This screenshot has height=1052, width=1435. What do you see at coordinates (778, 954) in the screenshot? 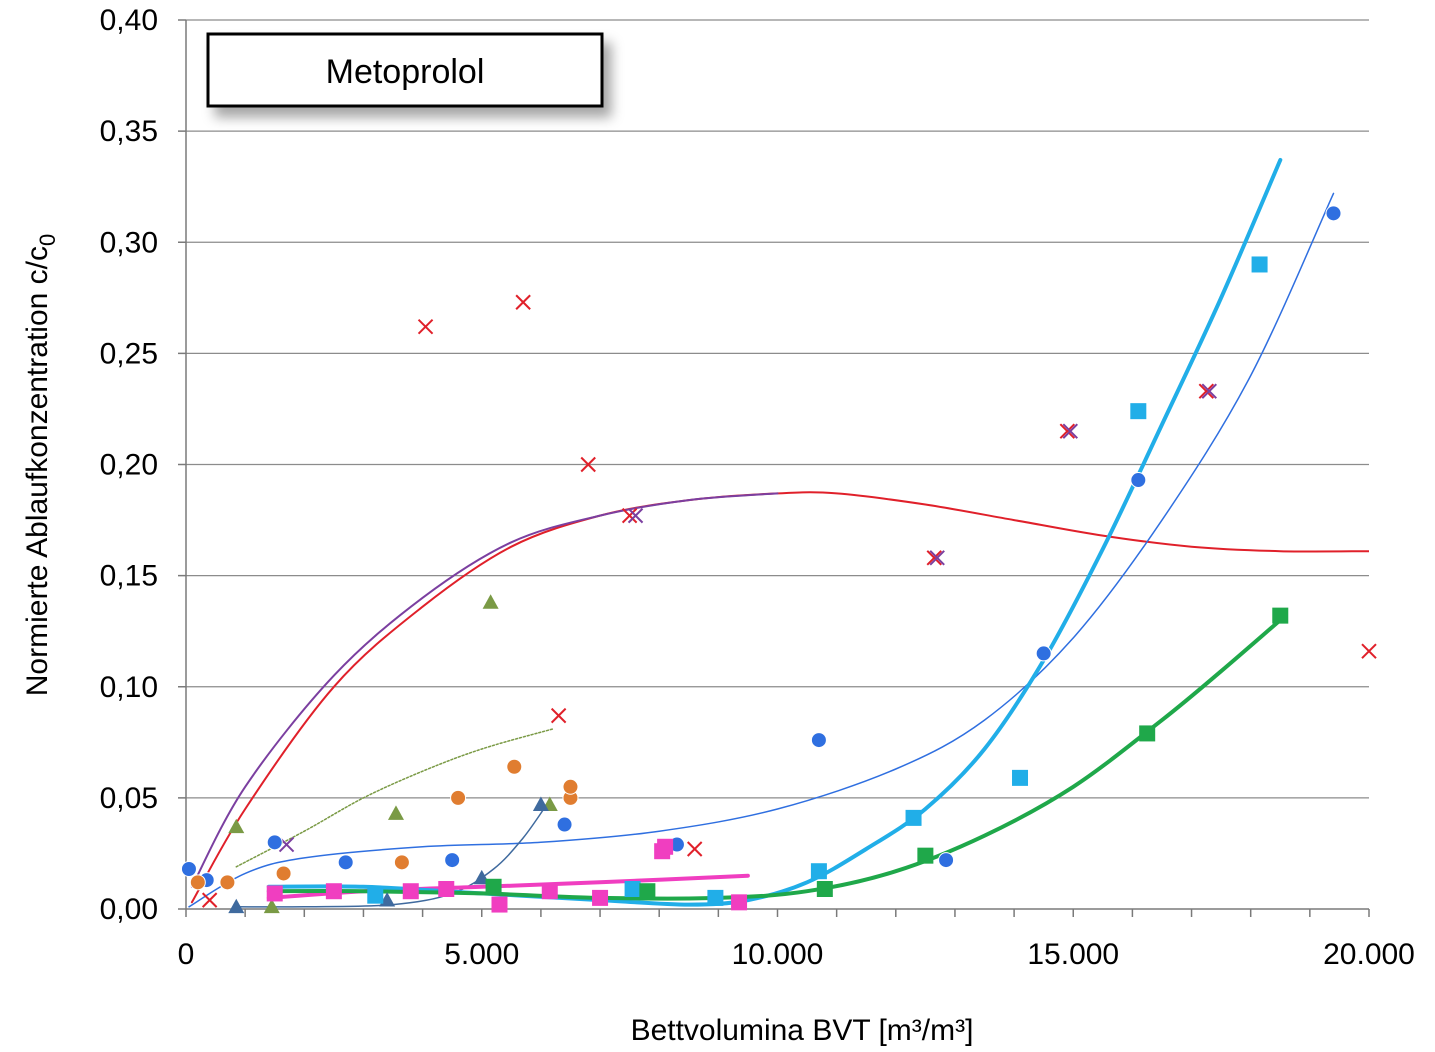
I see `x-tick-label: 10.000` at bounding box center [778, 954].